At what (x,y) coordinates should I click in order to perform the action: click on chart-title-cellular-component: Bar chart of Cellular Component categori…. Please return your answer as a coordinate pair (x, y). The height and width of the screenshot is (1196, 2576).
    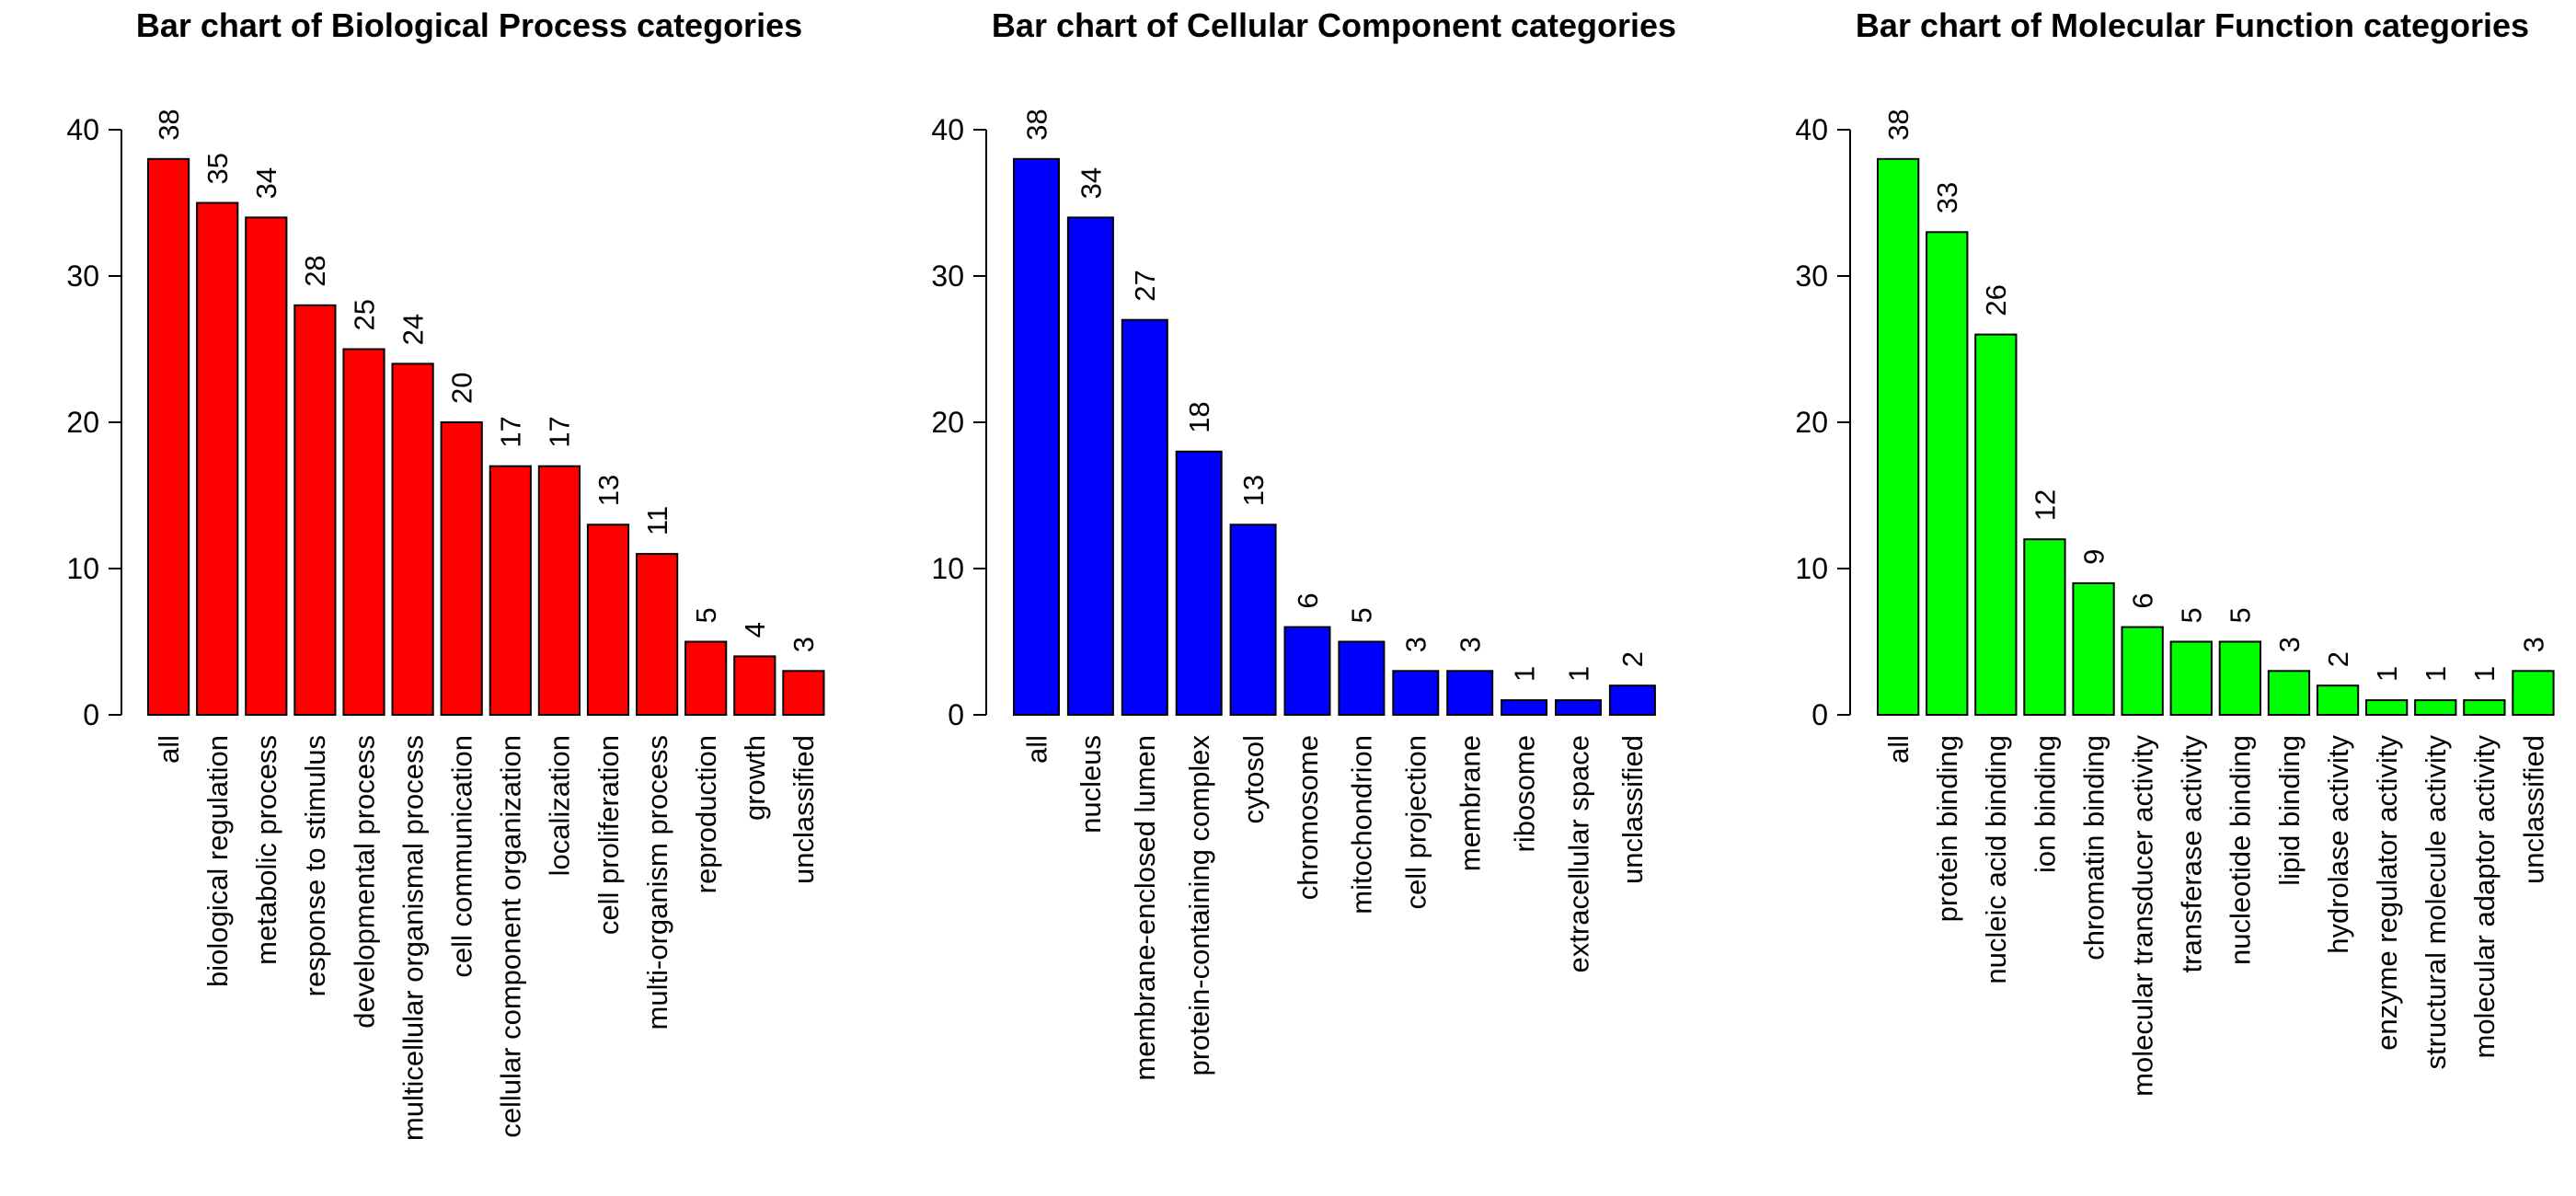
    Looking at the image, I should click on (1334, 25).